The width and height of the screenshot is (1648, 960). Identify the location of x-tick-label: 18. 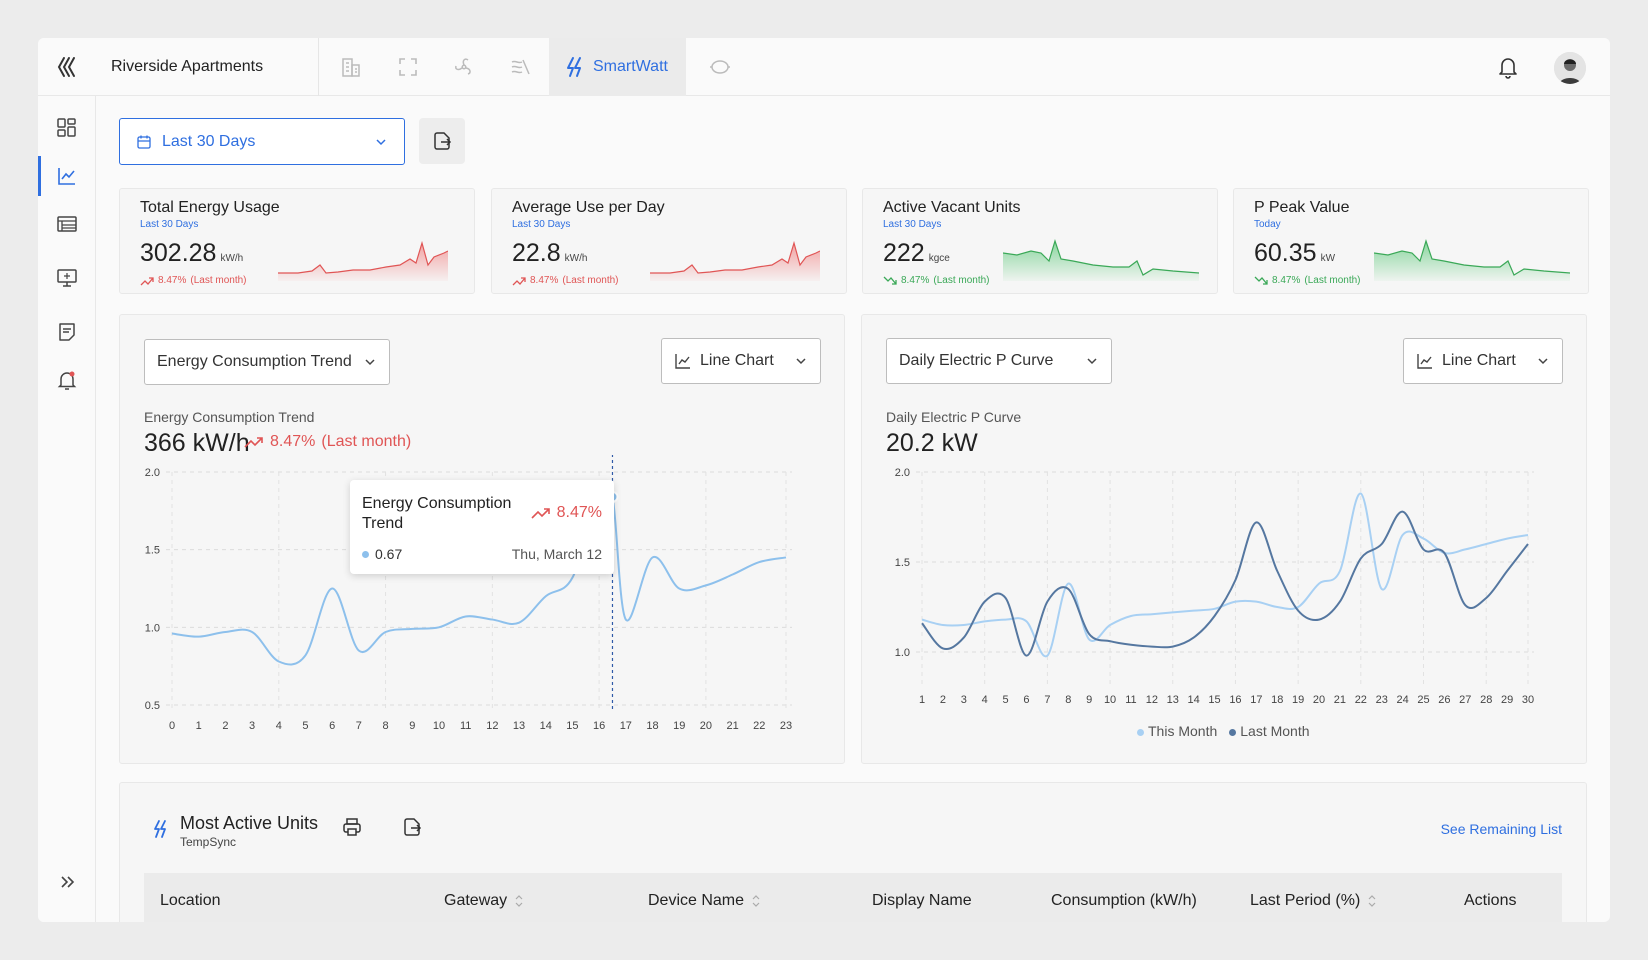
(652, 726).